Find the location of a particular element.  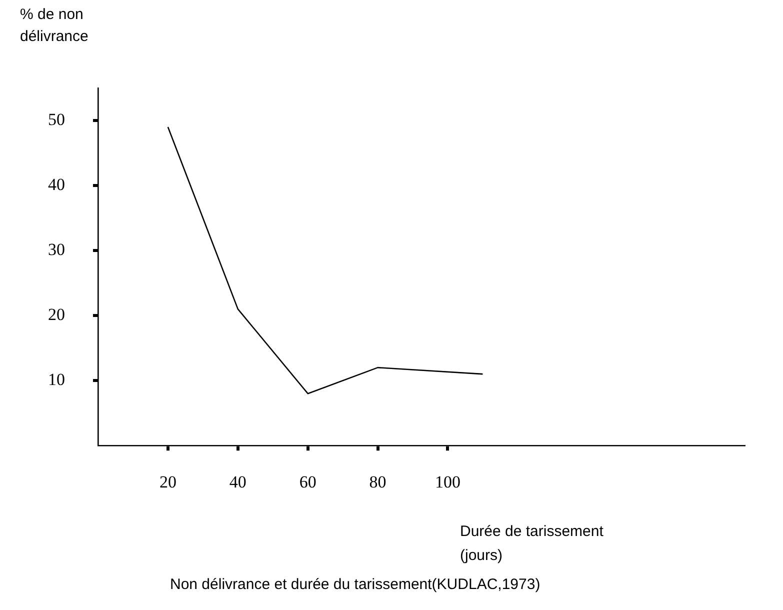

y-tick-label: 40 is located at coordinates (56, 184).